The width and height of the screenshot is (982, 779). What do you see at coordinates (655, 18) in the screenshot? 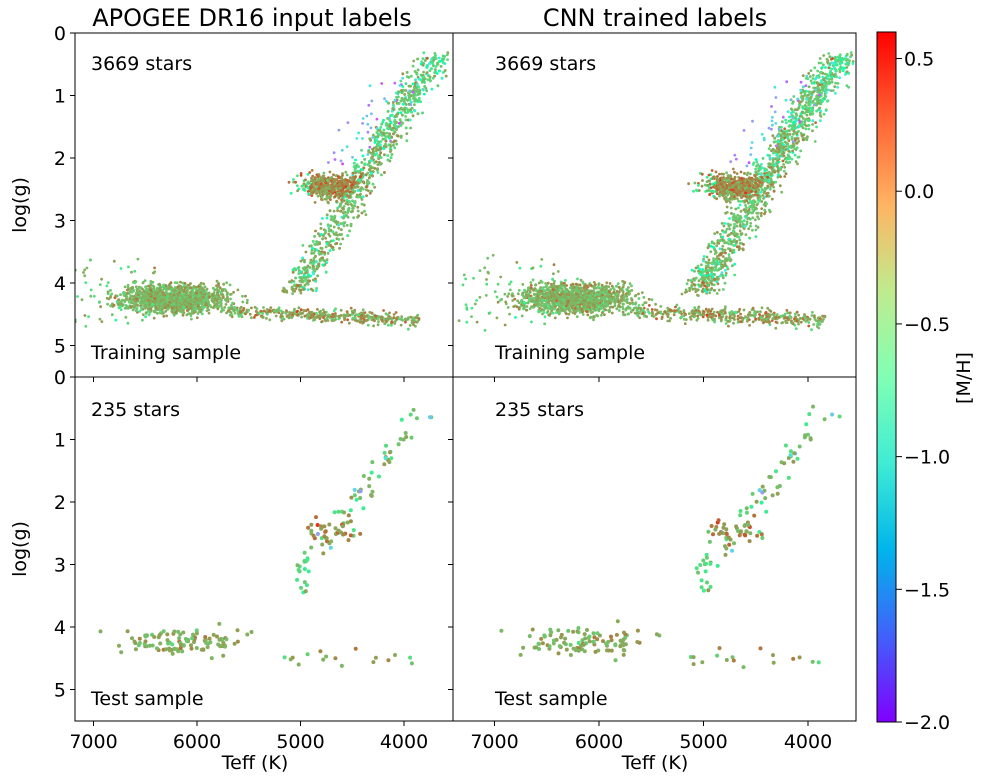
I see `title-right: CNN trained labels` at bounding box center [655, 18].